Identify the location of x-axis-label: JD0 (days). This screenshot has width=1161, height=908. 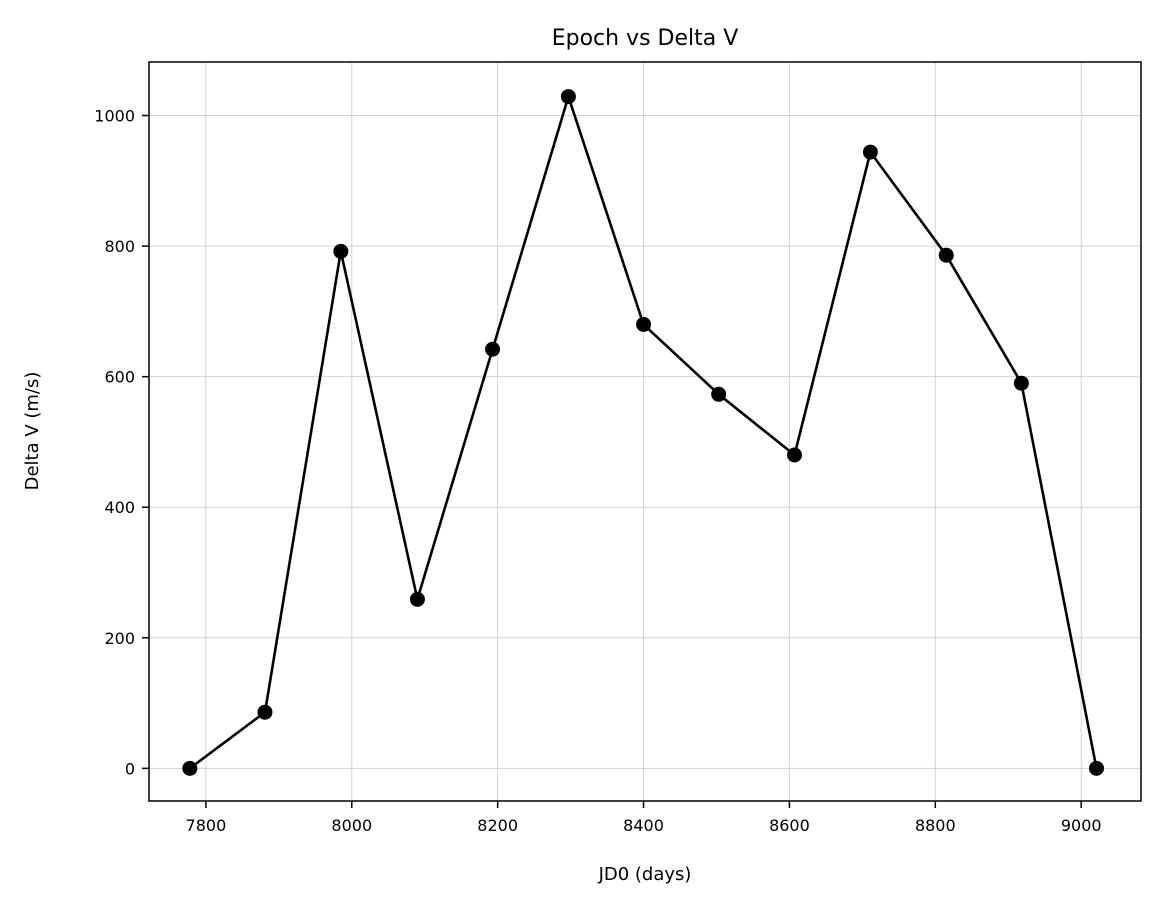
(645, 874).